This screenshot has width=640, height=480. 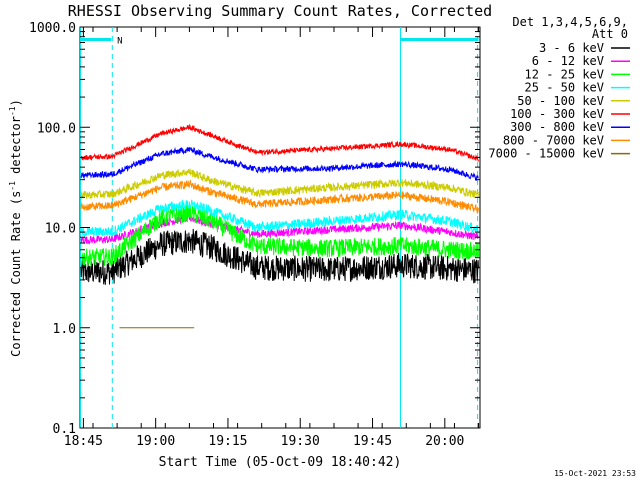 I want to click on y-axis-label-mid: detector, so click(x=16, y=148).